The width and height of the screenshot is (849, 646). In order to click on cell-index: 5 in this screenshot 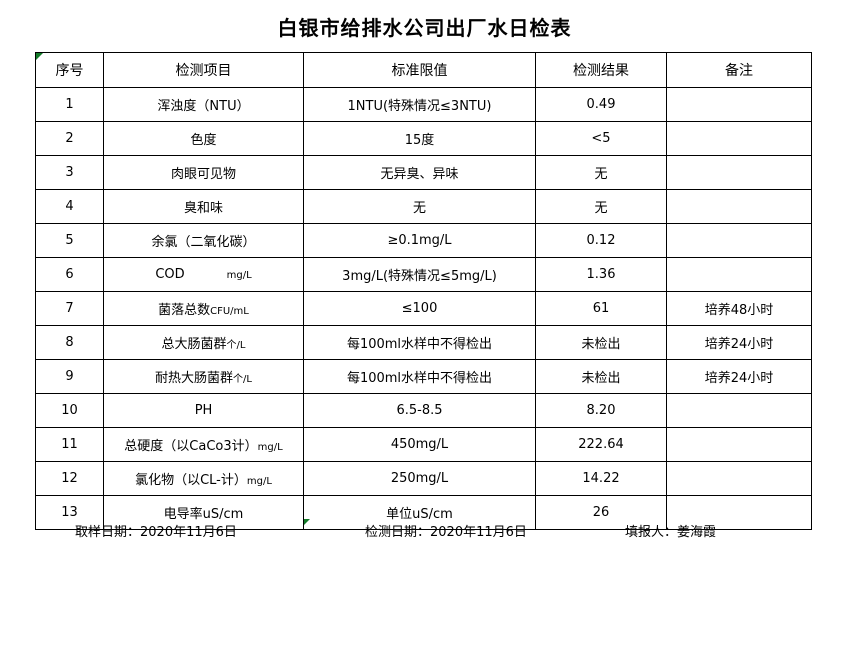, I will do `click(69, 240)`.